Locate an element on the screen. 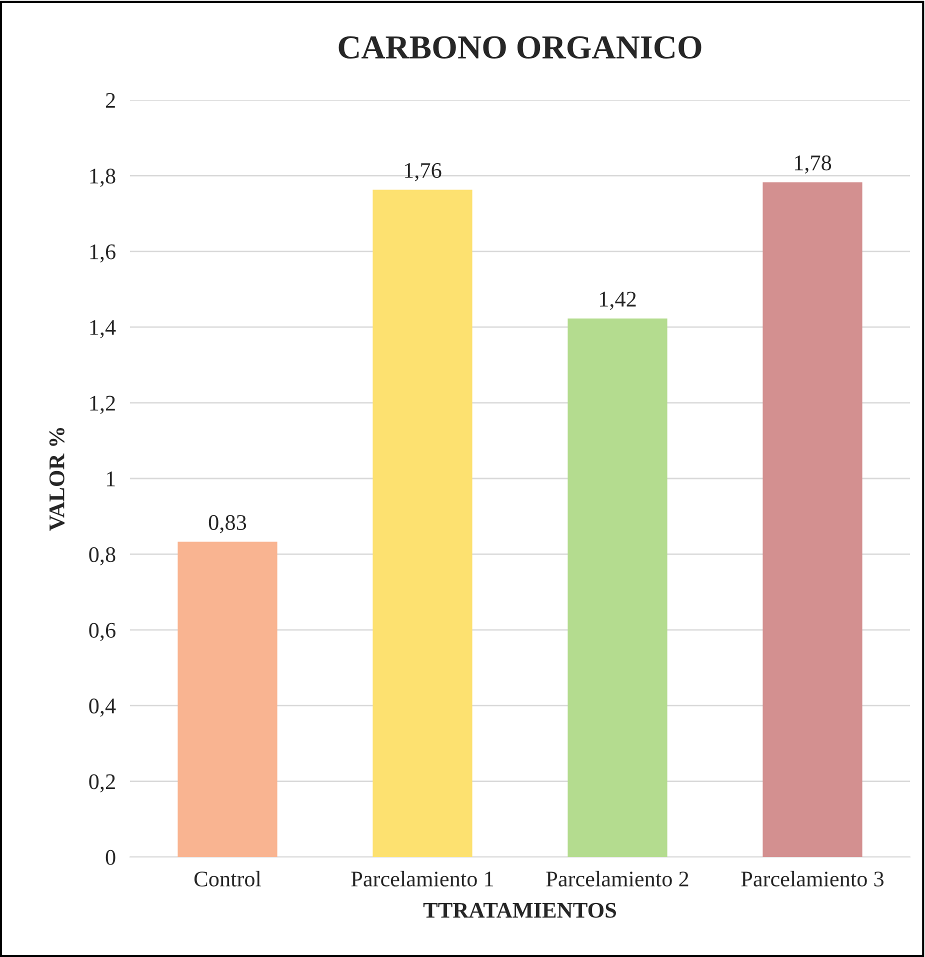 This screenshot has height=957, width=925. y-tick-label: 0,2 is located at coordinates (102, 783).